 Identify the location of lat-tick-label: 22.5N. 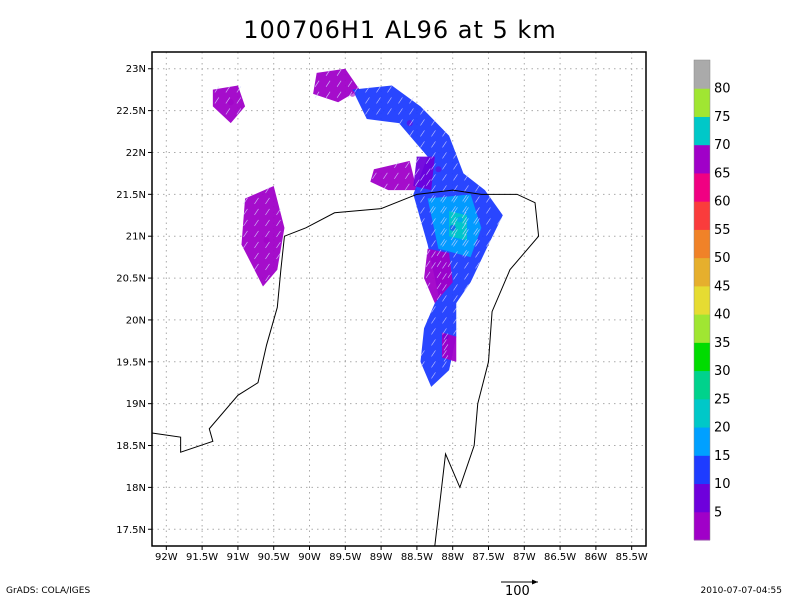
(131, 111).